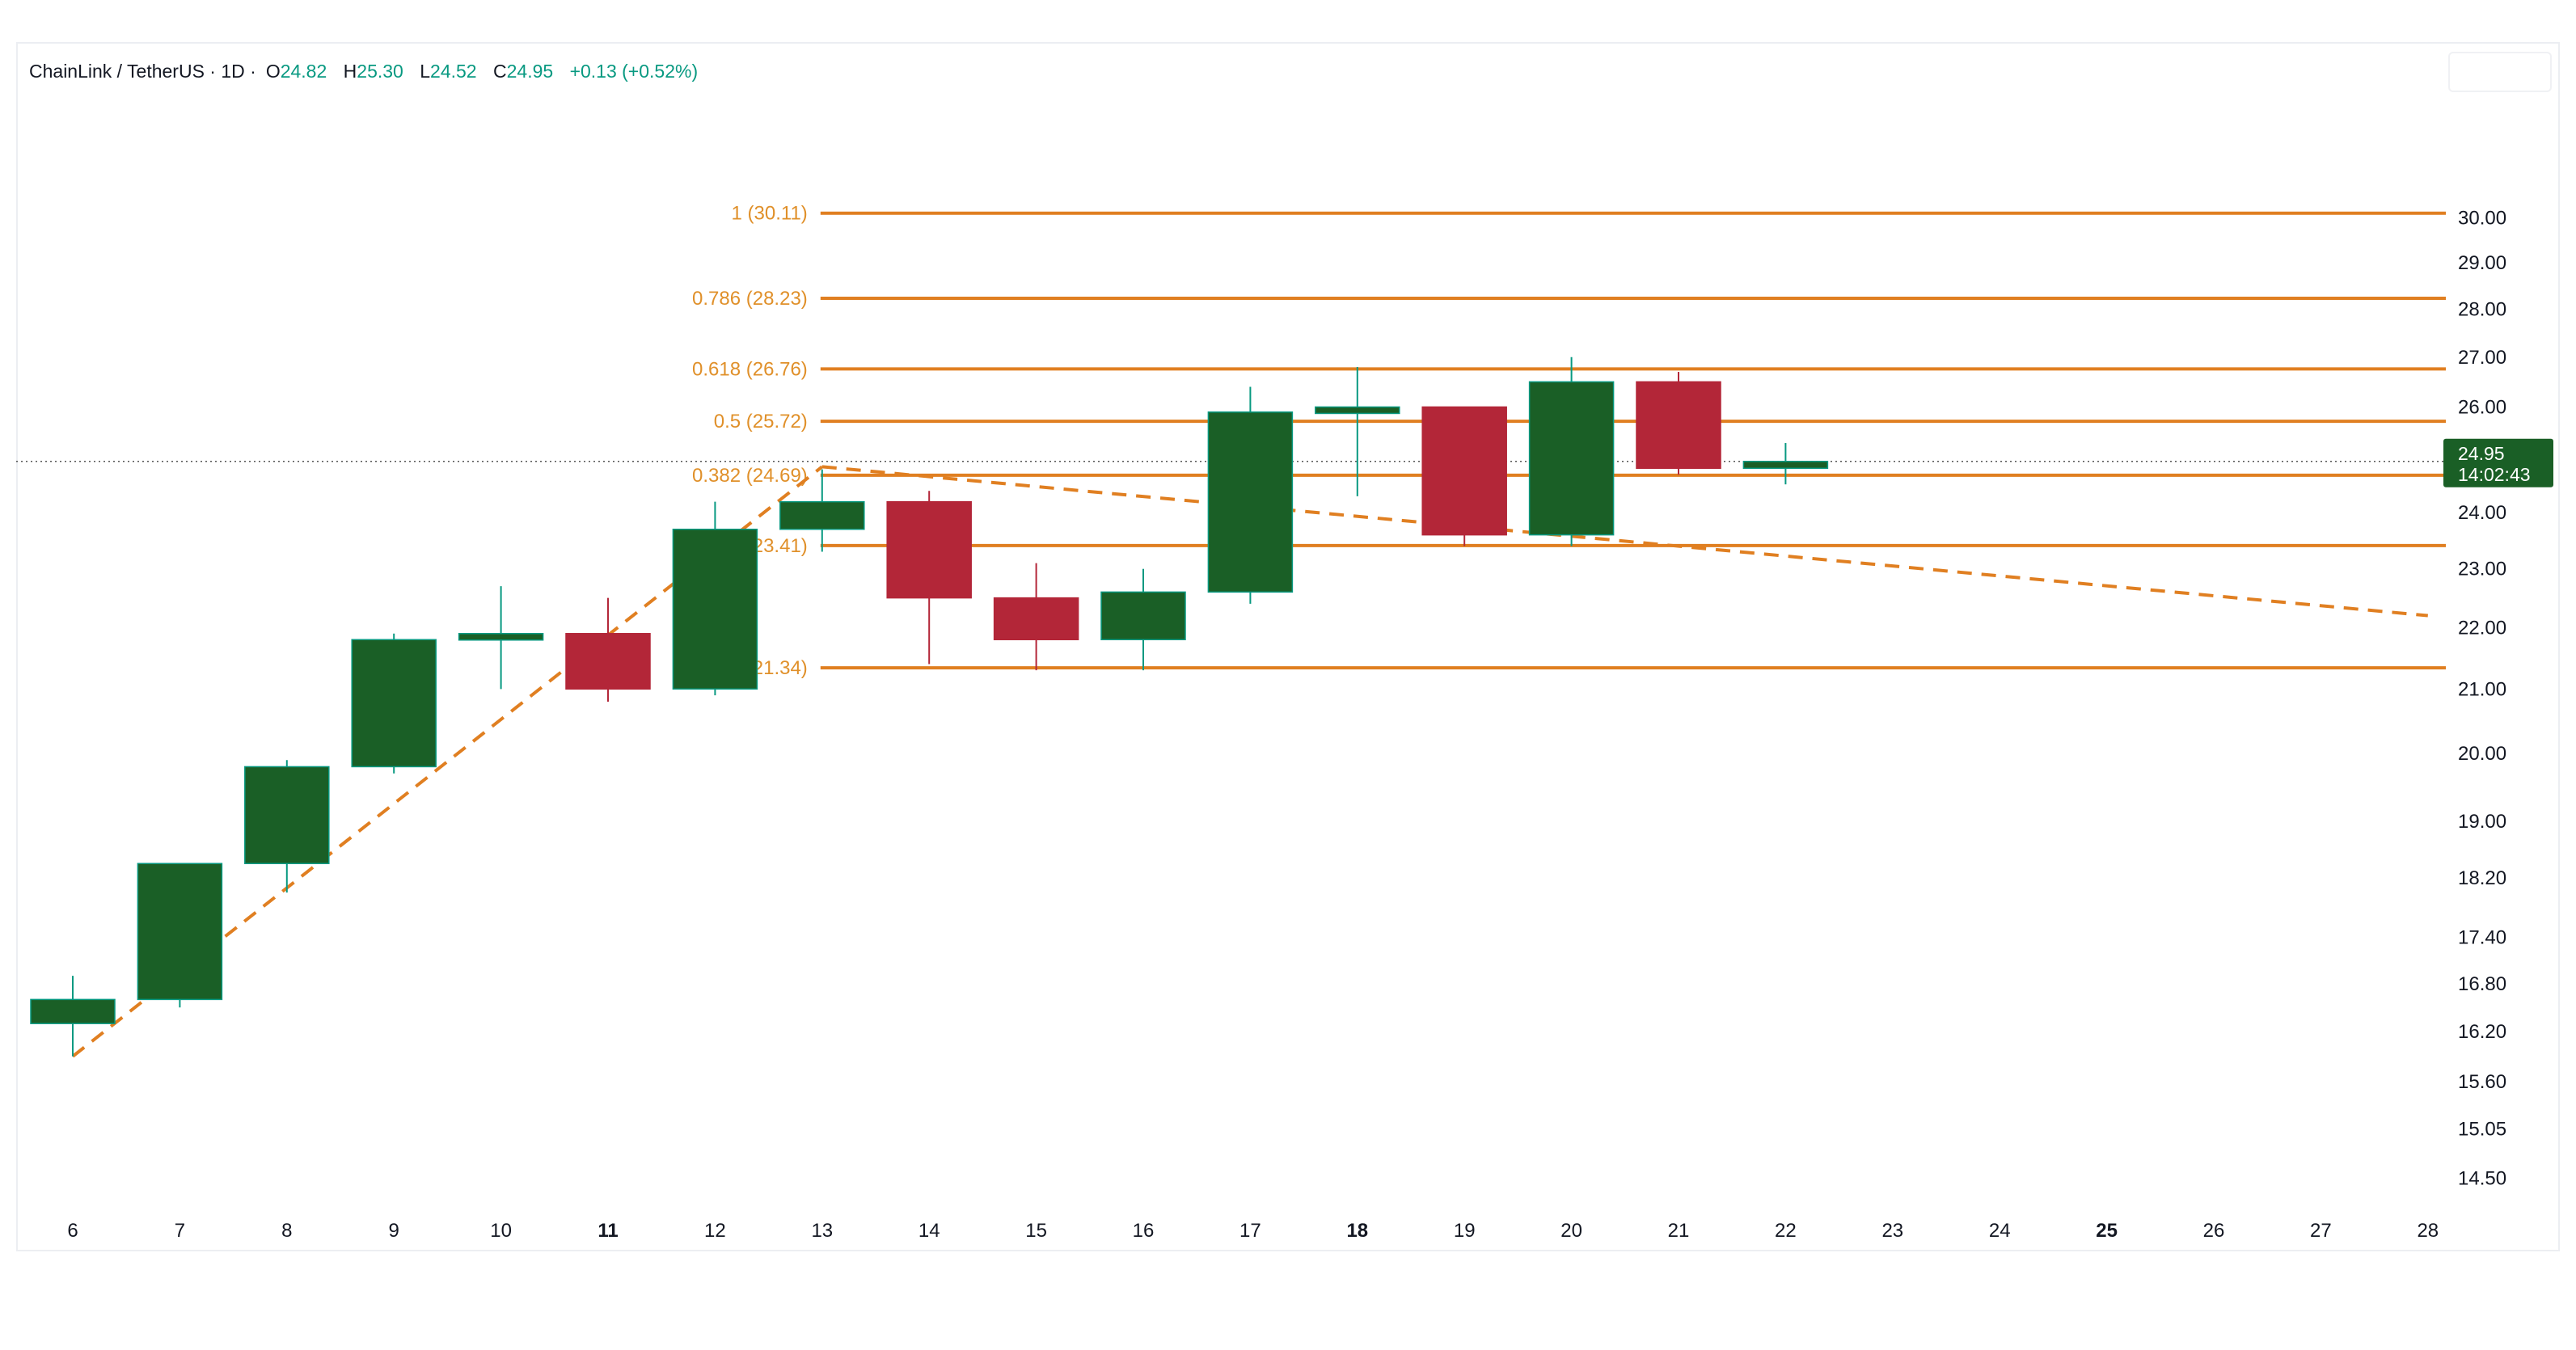 This screenshot has width=2576, height=1350. What do you see at coordinates (425, 71) in the screenshot?
I see `low-label: L` at bounding box center [425, 71].